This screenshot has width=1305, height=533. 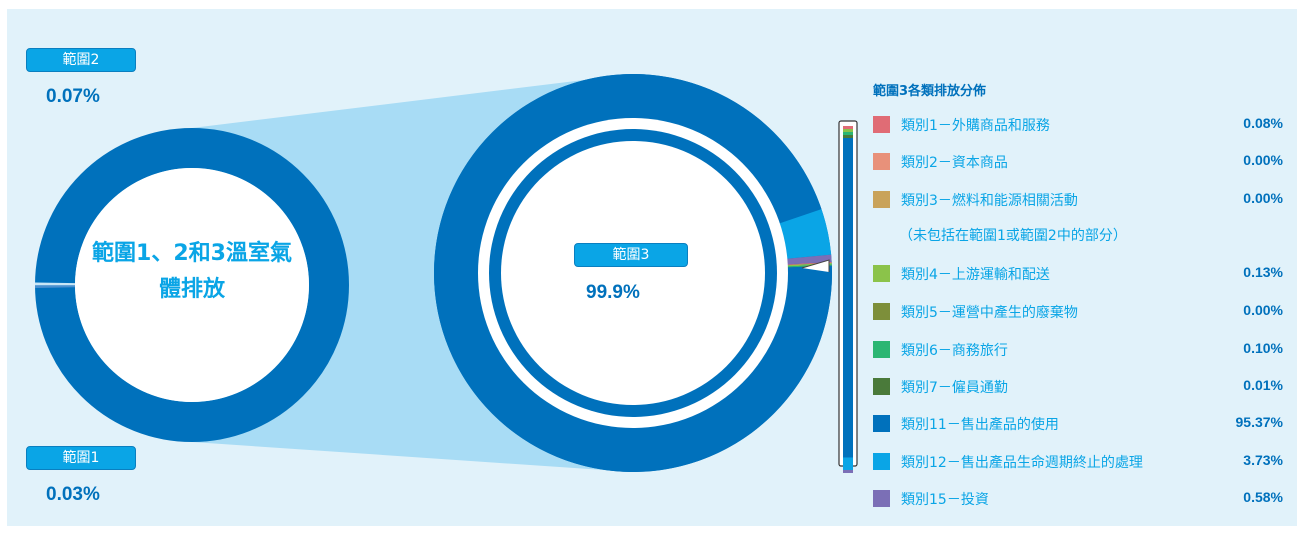 What do you see at coordinates (81, 60) in the screenshot?
I see `scope2-badge: 範圍2` at bounding box center [81, 60].